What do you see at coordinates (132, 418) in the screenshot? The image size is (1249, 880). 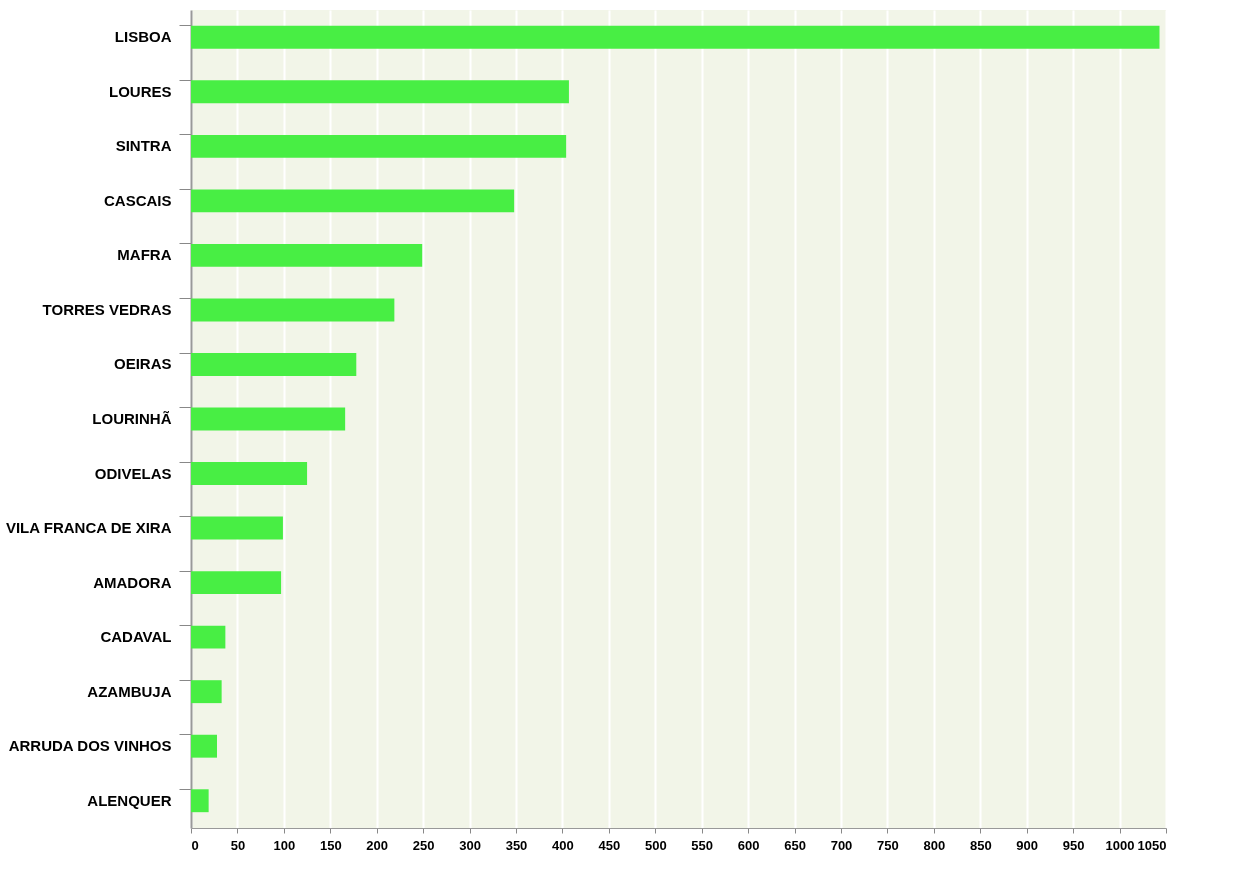 I see `y-tick-label: LOURINHÃ` at bounding box center [132, 418].